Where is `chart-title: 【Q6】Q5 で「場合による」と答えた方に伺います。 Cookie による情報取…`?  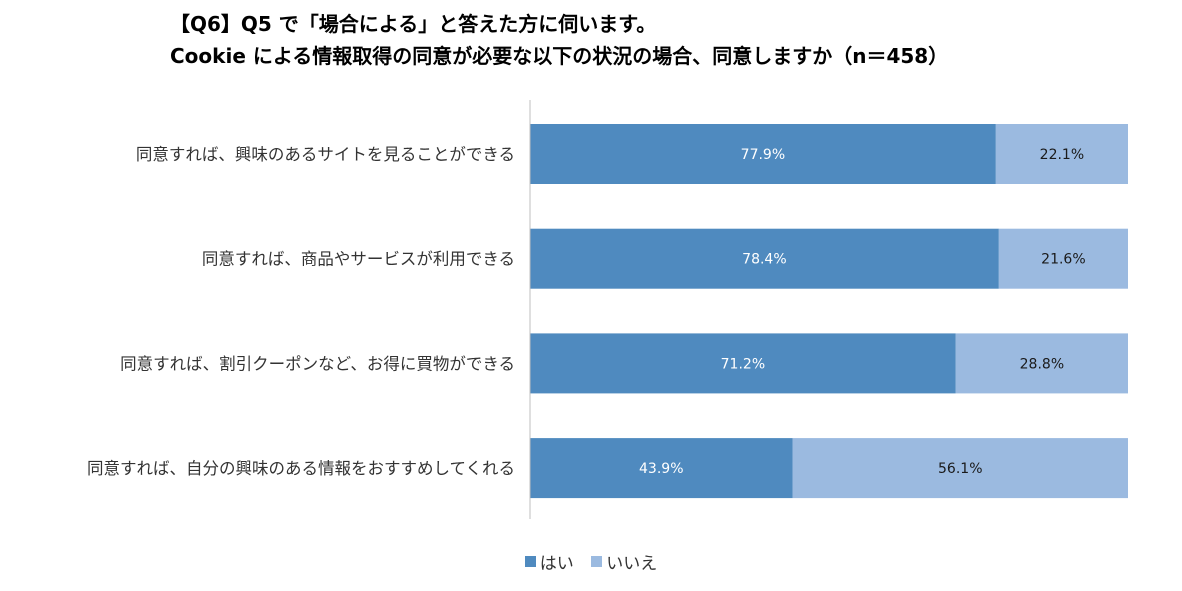 chart-title: 【Q6】Q5 で「場合による」と答えた方に伺います。 Cookie による情報取… is located at coordinates (670, 40).